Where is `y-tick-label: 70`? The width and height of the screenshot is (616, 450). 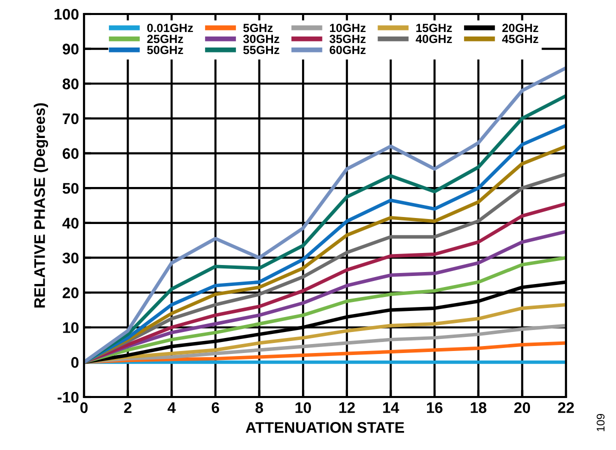
y-tick-label: 70 is located at coordinates (70, 118).